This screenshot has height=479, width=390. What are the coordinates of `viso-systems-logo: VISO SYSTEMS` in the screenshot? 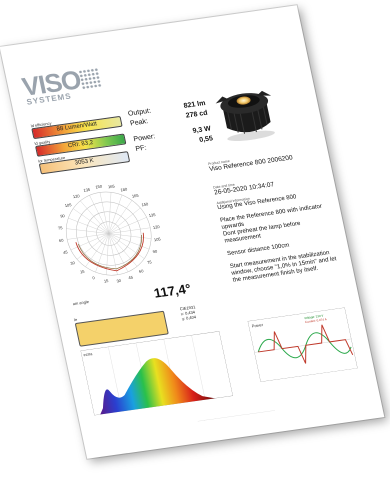 It's located at (61, 86).